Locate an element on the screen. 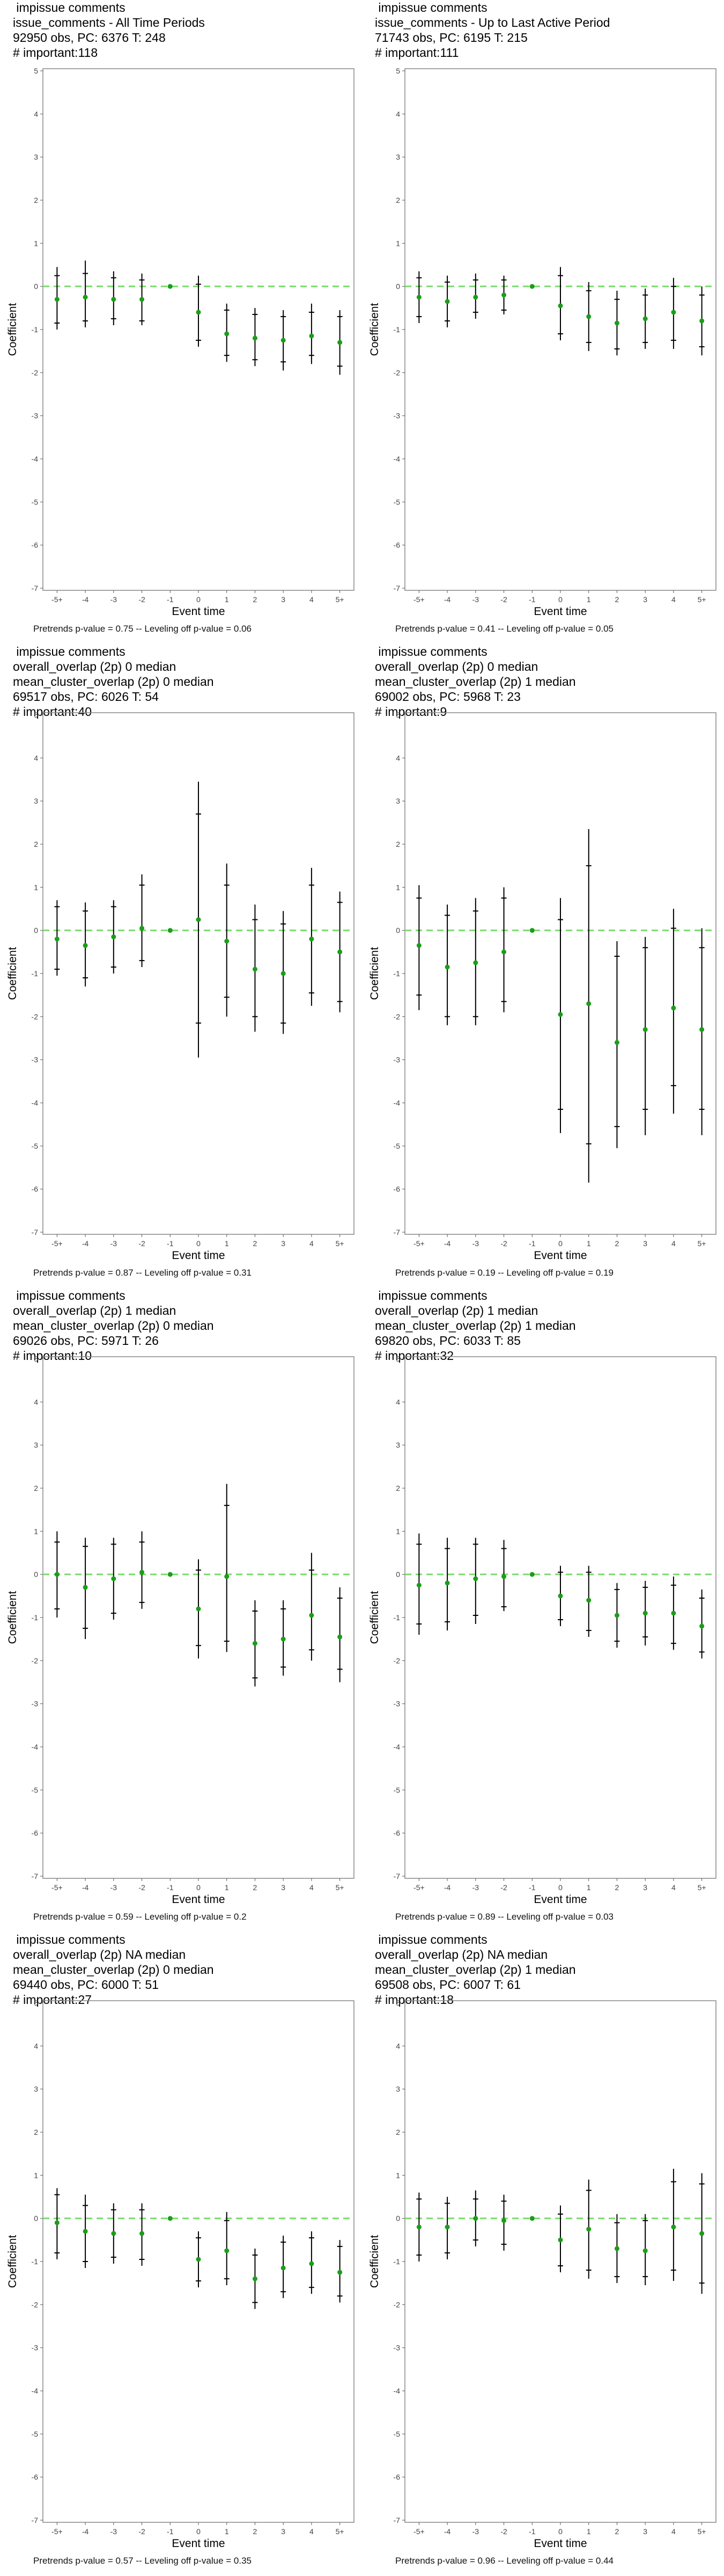 This screenshot has height=2576, width=724. caption-line: # important:27 is located at coordinates (52, 2000).